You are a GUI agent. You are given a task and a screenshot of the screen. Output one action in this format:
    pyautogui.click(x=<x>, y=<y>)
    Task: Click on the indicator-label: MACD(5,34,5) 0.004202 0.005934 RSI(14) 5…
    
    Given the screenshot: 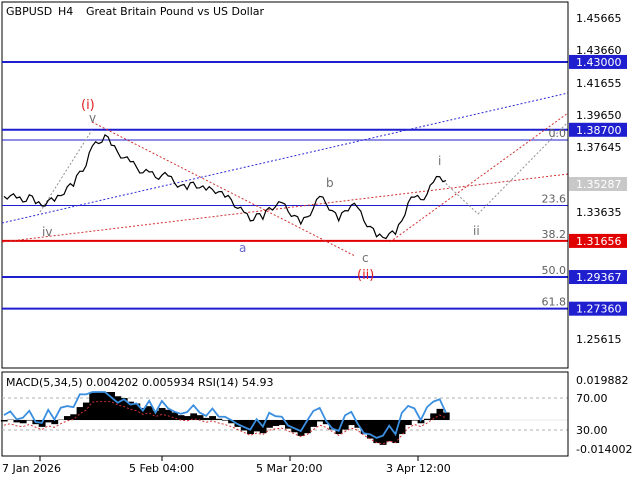 What is the action you would take?
    pyautogui.click(x=139, y=382)
    